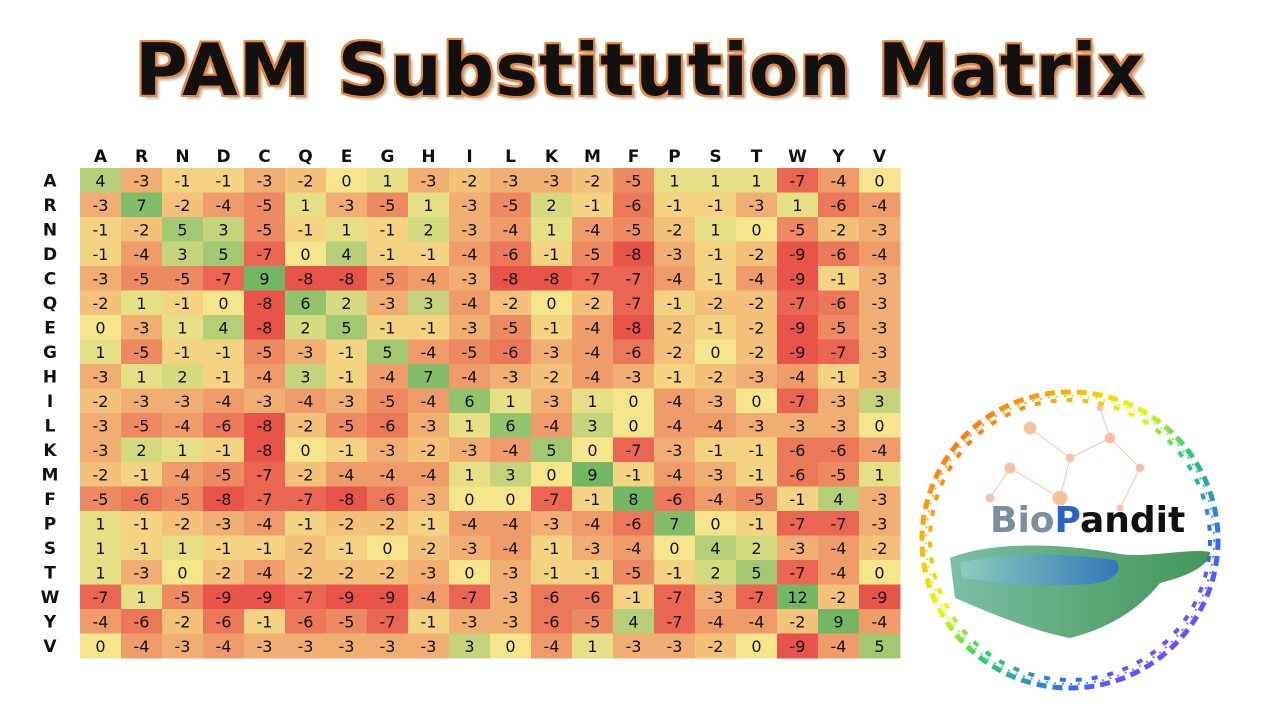  Describe the element at coordinates (551, 205) in the screenshot. I see `cell-value-label: 2` at that location.